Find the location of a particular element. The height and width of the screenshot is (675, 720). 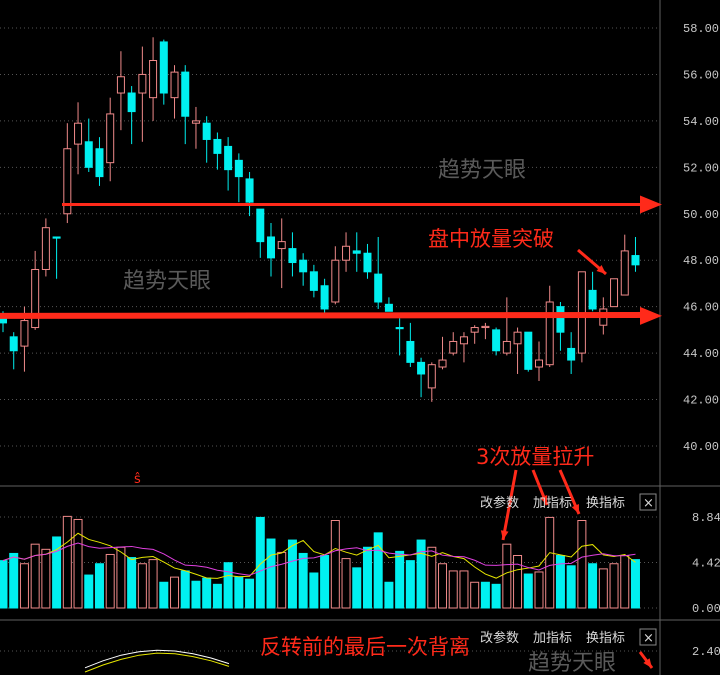

indicator-panel-toolbar: 改参数 加指标 换指标 × is located at coordinates (568, 637).